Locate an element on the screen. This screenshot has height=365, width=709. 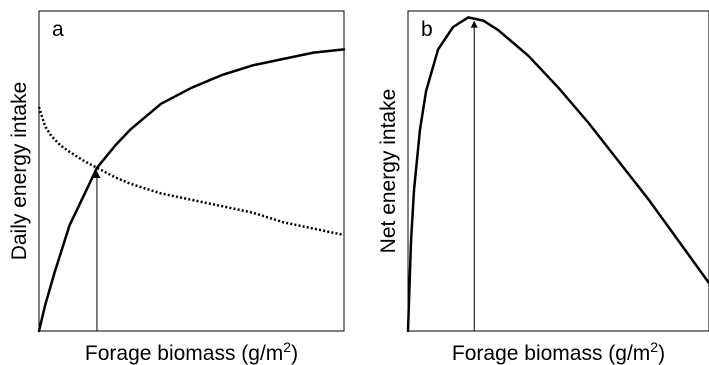
x-axis-label-a: Forage biomass (g/m2) is located at coordinates (191, 352).